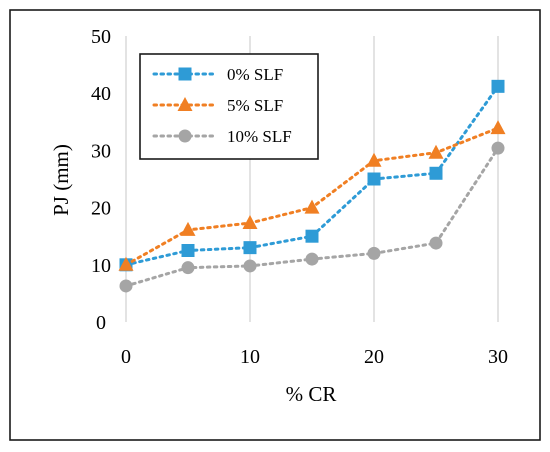  What do you see at coordinates (222, 136) in the screenshot?
I see `legend-item: 10% SLF` at bounding box center [222, 136].